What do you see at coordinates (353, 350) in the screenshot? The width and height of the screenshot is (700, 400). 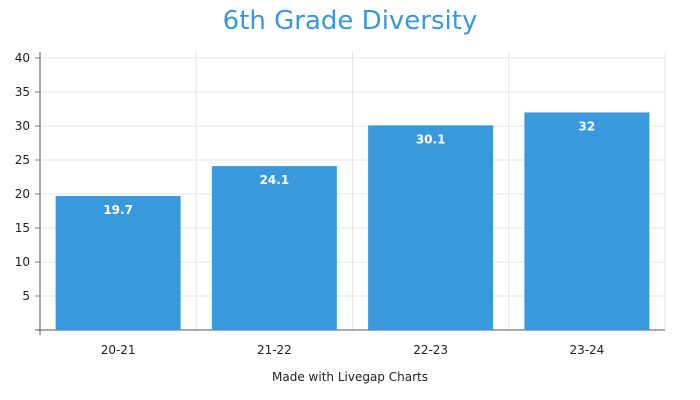 I see `x-axis-categories: 20-21 21-22 22-23 23-24` at bounding box center [353, 350].